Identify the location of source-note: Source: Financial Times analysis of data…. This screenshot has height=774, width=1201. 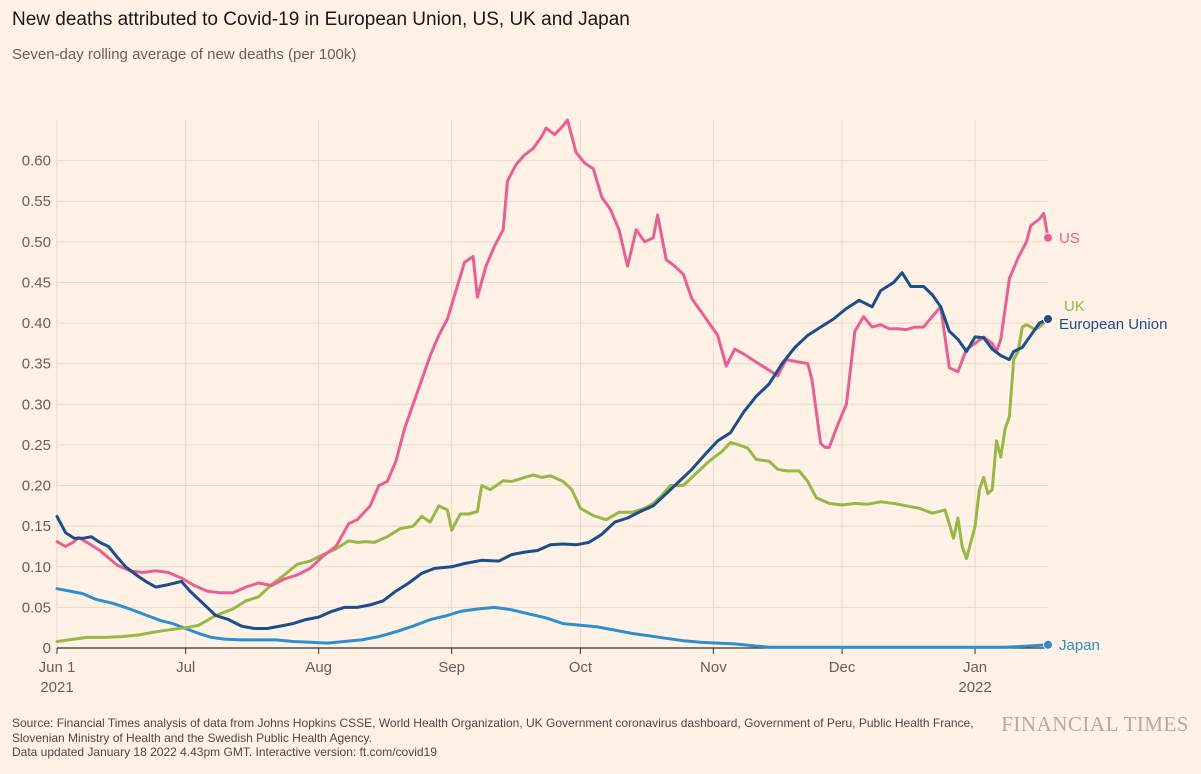
(497, 738).